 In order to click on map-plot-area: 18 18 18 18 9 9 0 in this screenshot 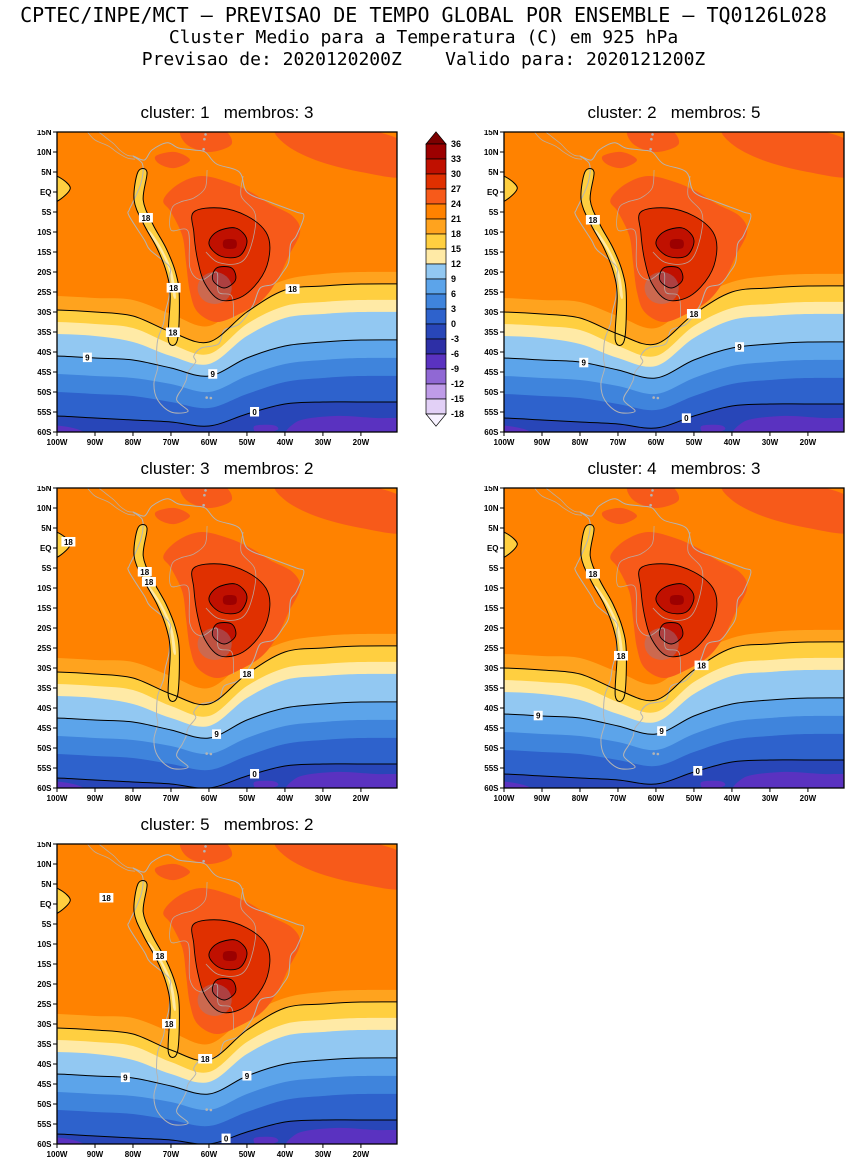, I will do `click(227, 994)`.